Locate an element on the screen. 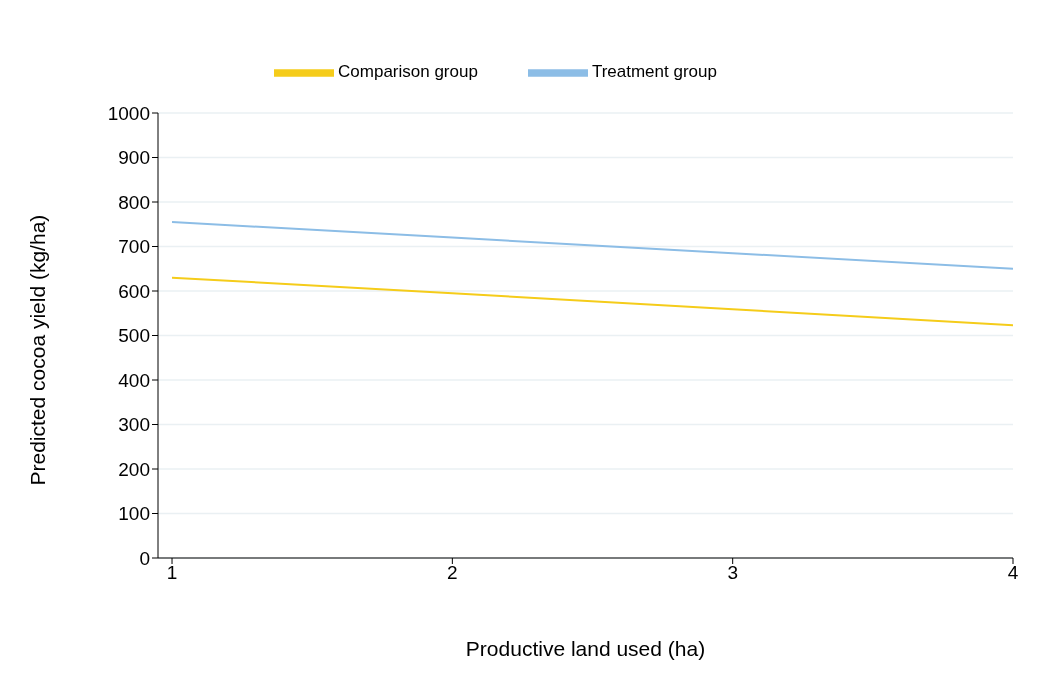 This screenshot has width=1043, height=695. y-tick-label: 700 is located at coordinates (134, 247).